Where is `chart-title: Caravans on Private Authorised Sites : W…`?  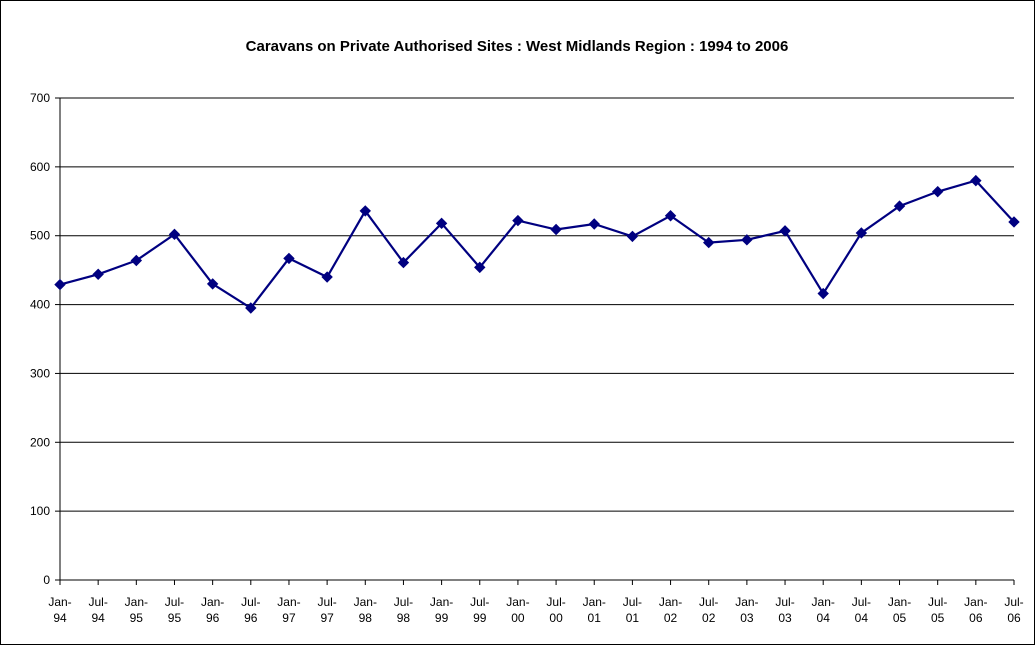
chart-title: Caravans on Private Authorised Sites : W… is located at coordinates (517, 46).